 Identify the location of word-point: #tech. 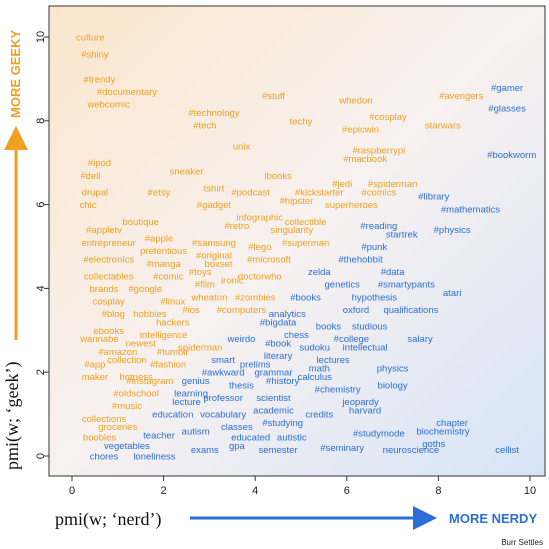
(204, 125).